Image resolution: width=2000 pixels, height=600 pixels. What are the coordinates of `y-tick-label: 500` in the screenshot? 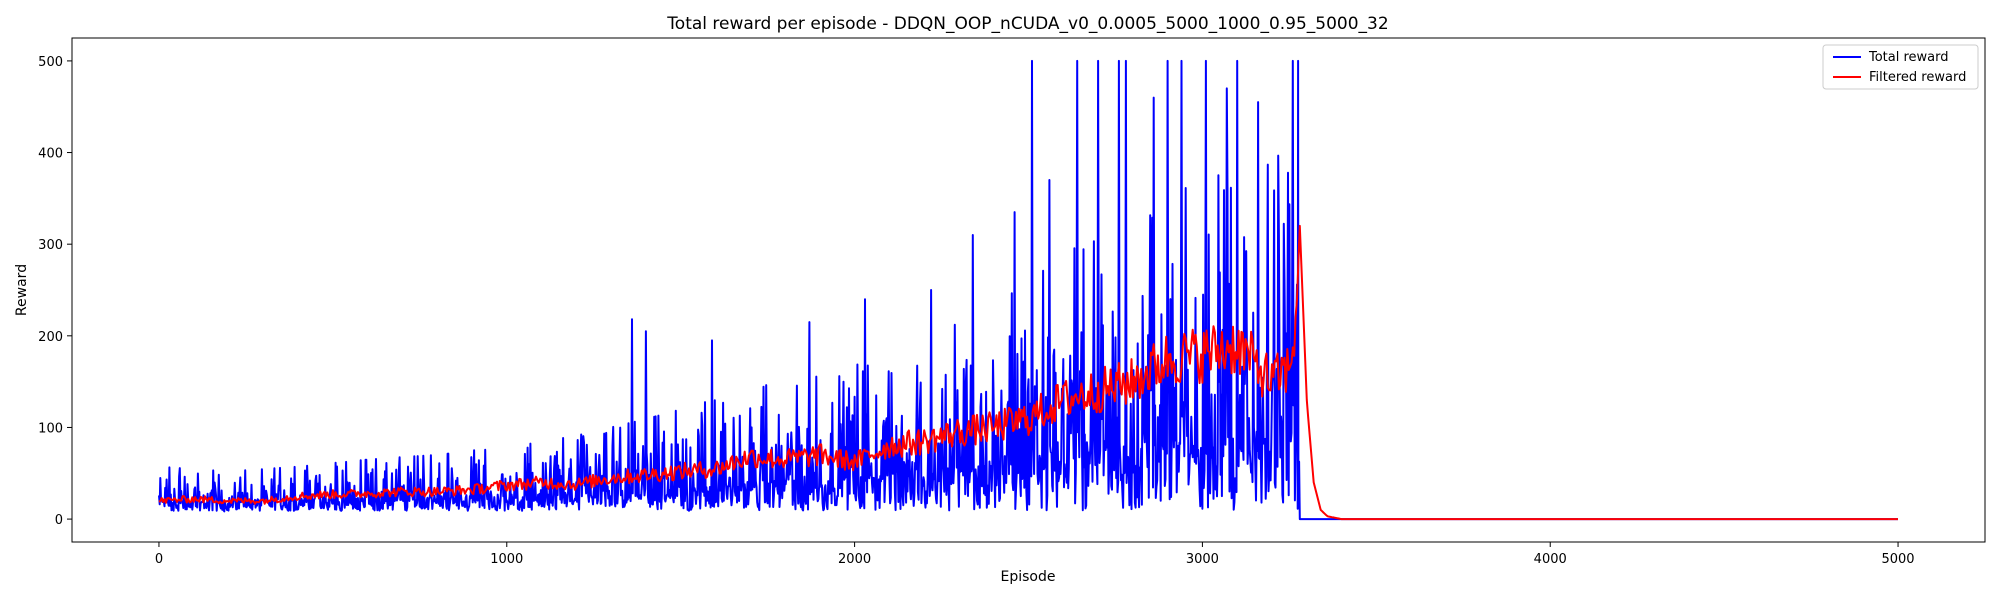 It's located at (50, 62).